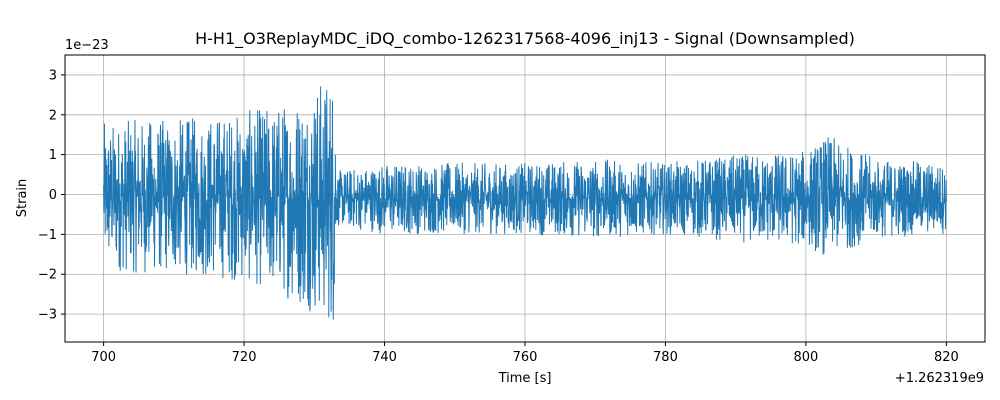 The height and width of the screenshot is (400, 1000). Describe the element at coordinates (53, 195) in the screenshot. I see `y-tick-label: 0` at that location.